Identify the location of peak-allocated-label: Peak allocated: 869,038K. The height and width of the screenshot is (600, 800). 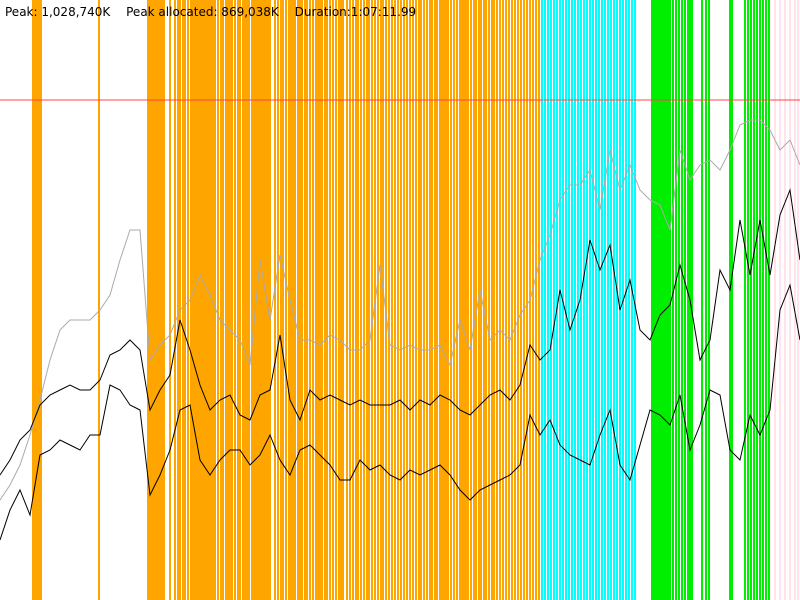
(202, 12).